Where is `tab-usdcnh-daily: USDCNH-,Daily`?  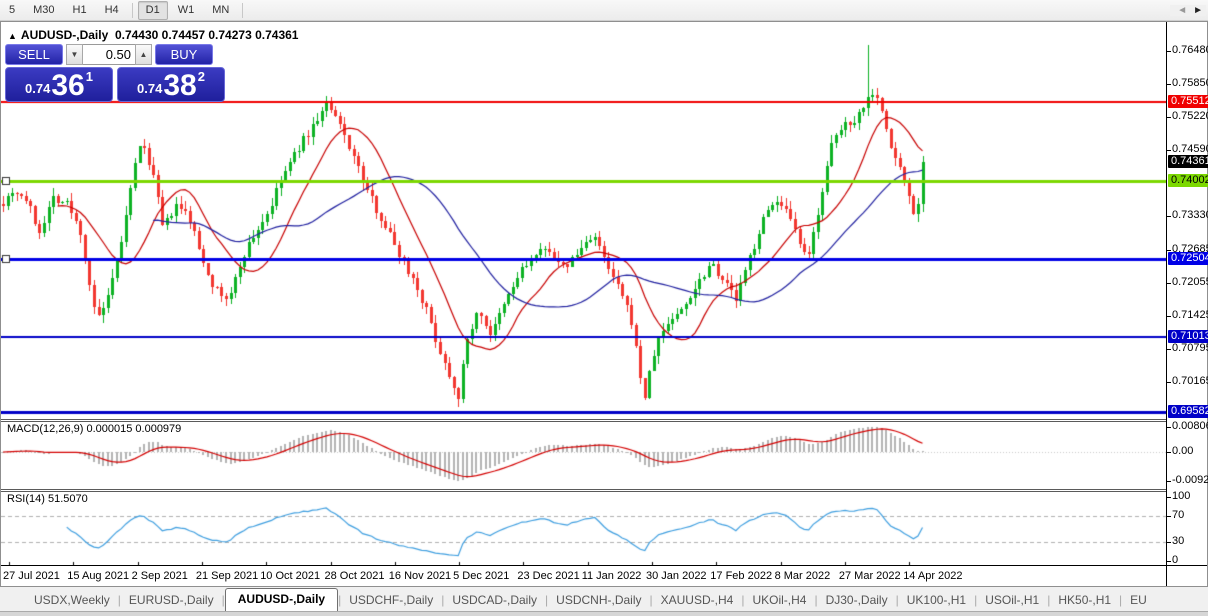
tab-usdcnh-daily: USDCNH-,Daily is located at coordinates (599, 600).